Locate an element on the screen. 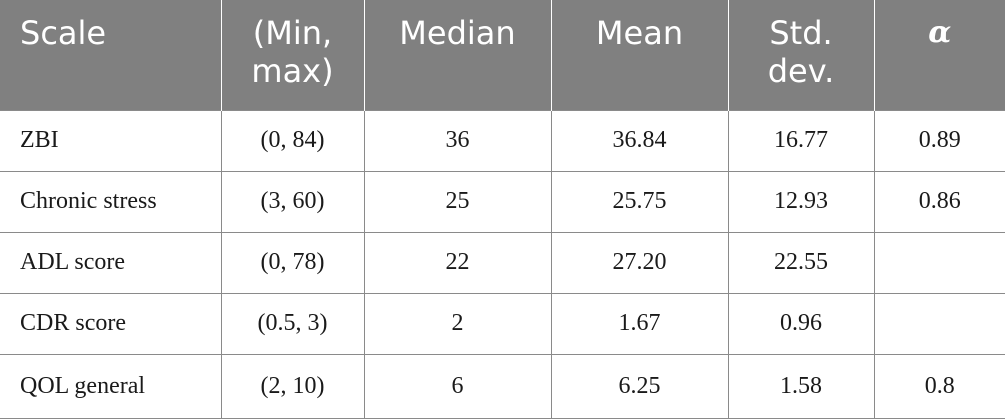 The height and width of the screenshot is (419, 1005). cell-scale: ADL score is located at coordinates (111, 262).